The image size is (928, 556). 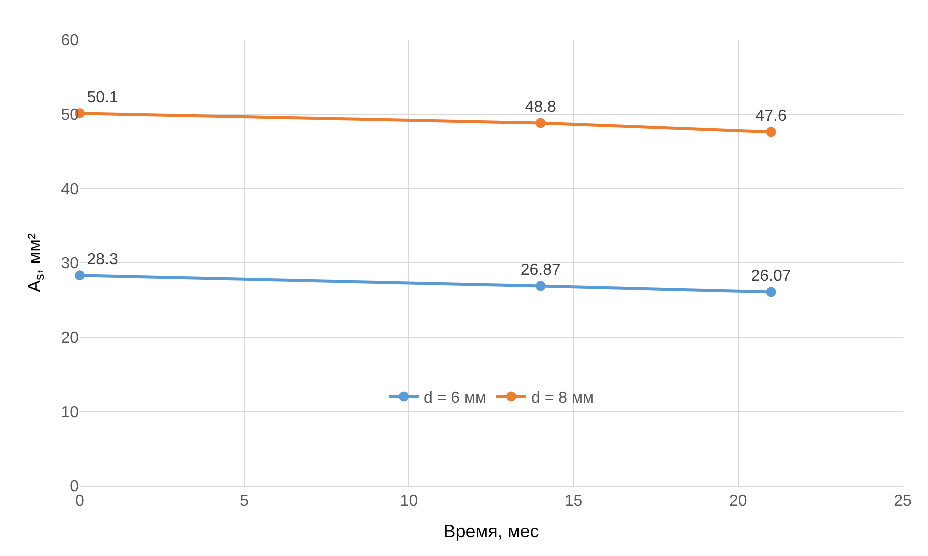 What do you see at coordinates (102, 259) in the screenshot?
I see `data-label: 28.3` at bounding box center [102, 259].